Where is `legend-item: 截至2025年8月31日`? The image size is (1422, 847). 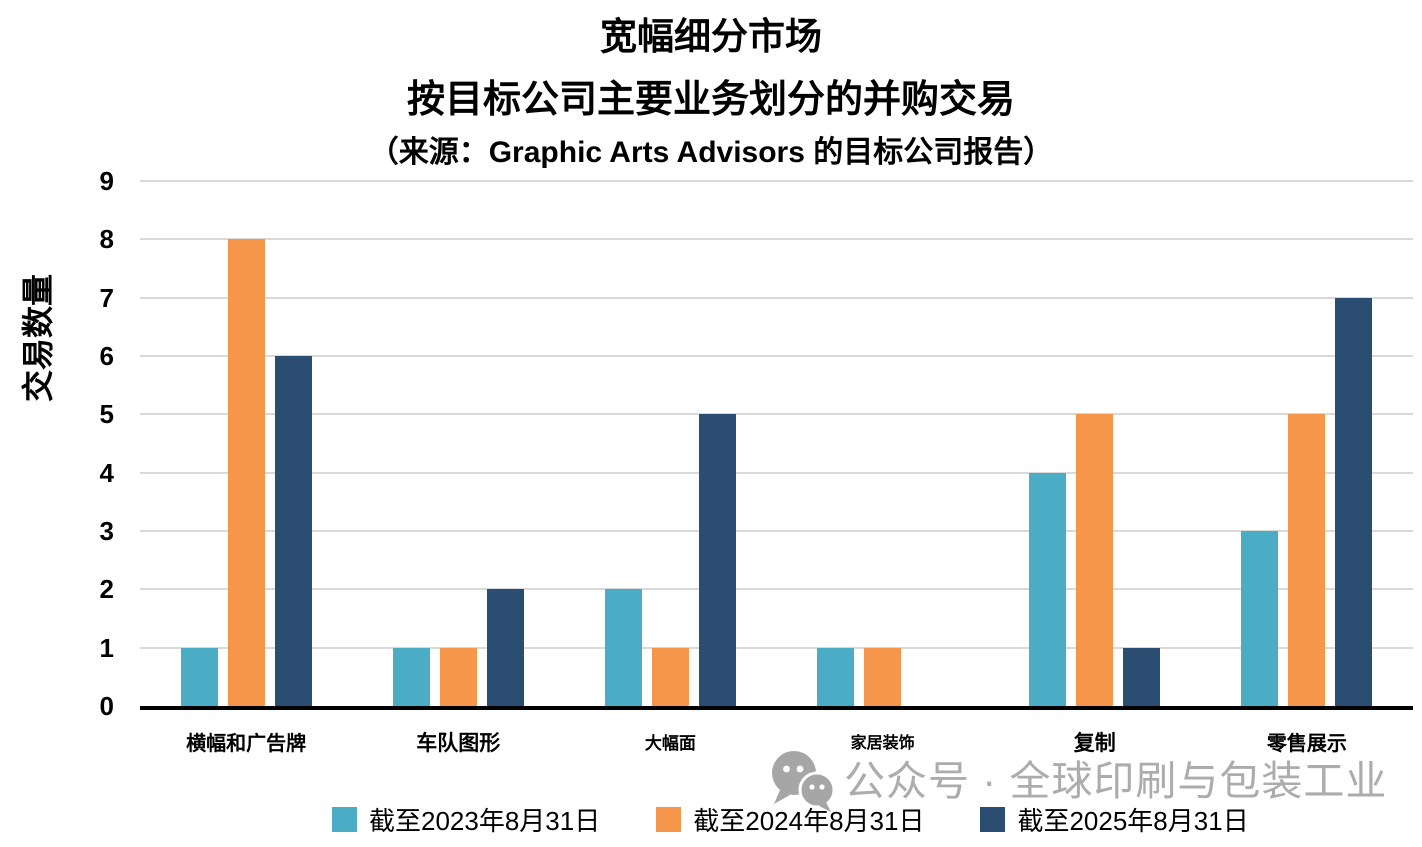
legend-item: 截至2025年8月31日 is located at coordinates (1114, 819).